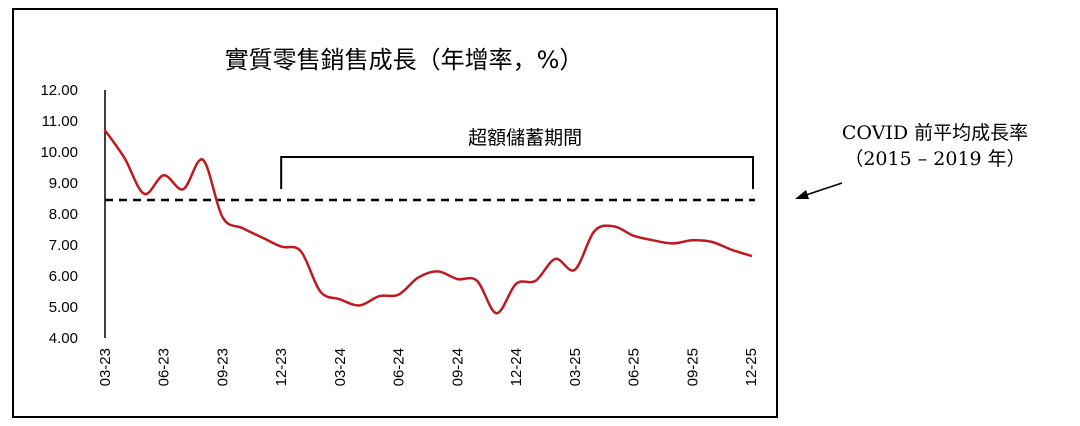 The height and width of the screenshot is (426, 1080). I want to click on covid-average-annotation: COVID 前平均成長率 （2015 – 2019 年）, so click(935, 146).